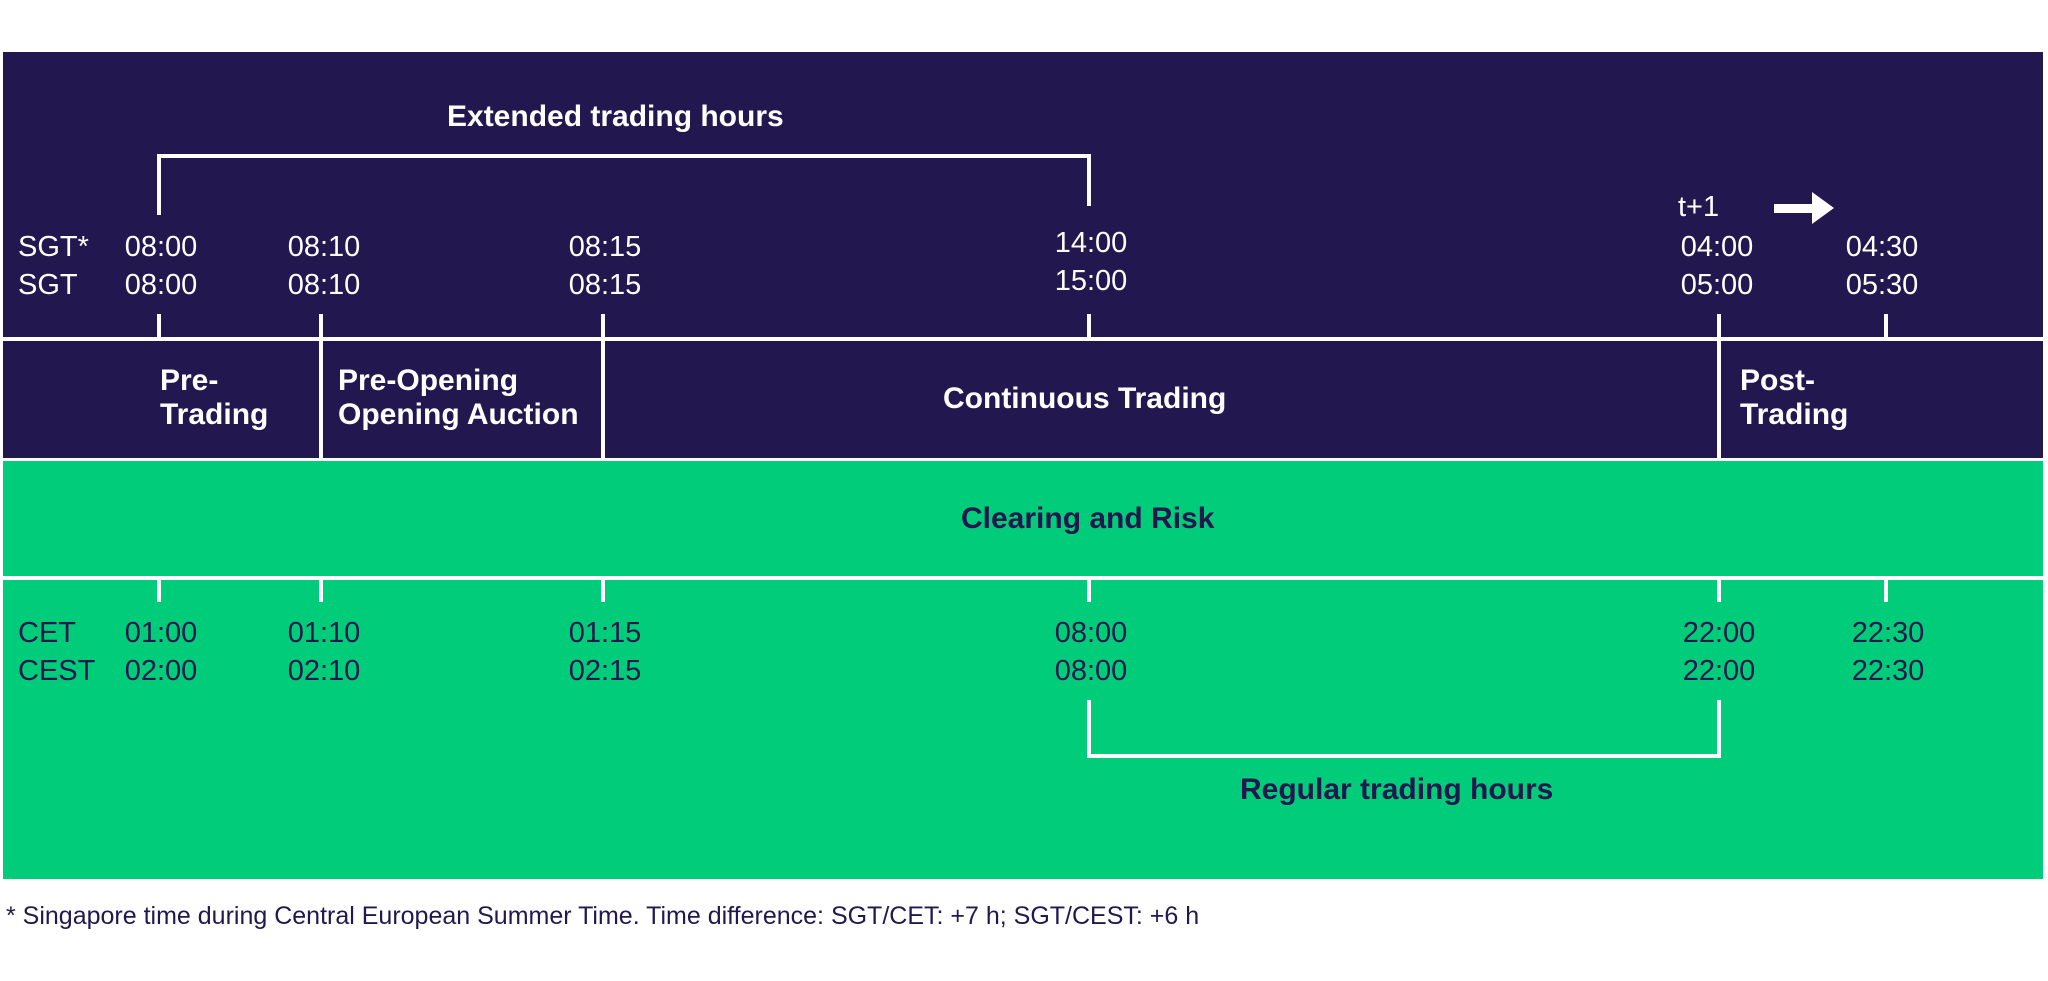 The height and width of the screenshot is (981, 2048). I want to click on phase-pre-opening-line2: Opening Auction, so click(458, 414).